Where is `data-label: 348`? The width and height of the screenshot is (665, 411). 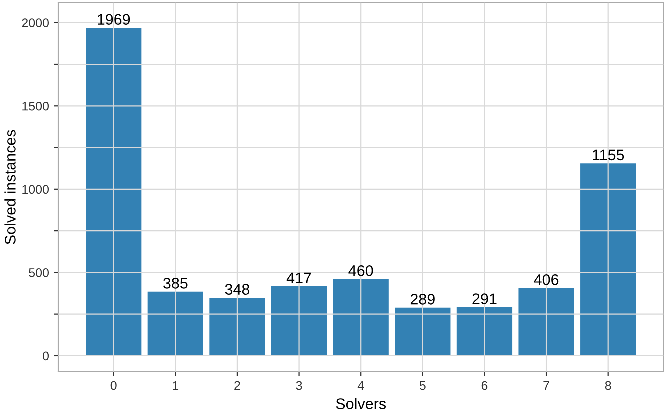
data-label: 348 is located at coordinates (237, 289).